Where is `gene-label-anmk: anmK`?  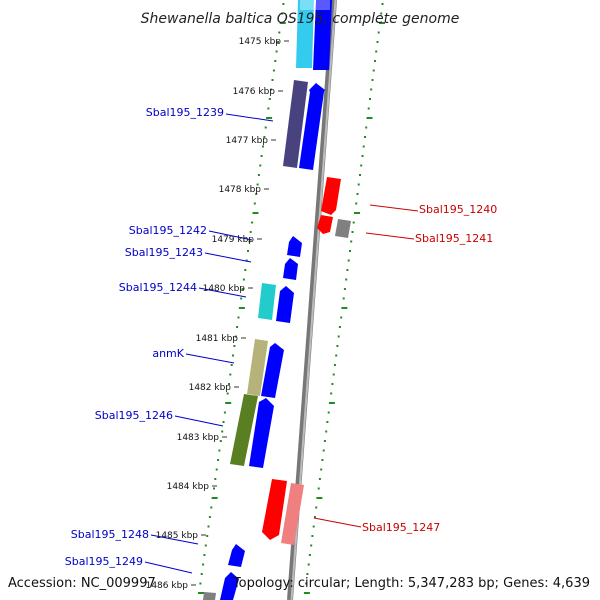
gene-label-anmk: anmK is located at coordinates (168, 353).